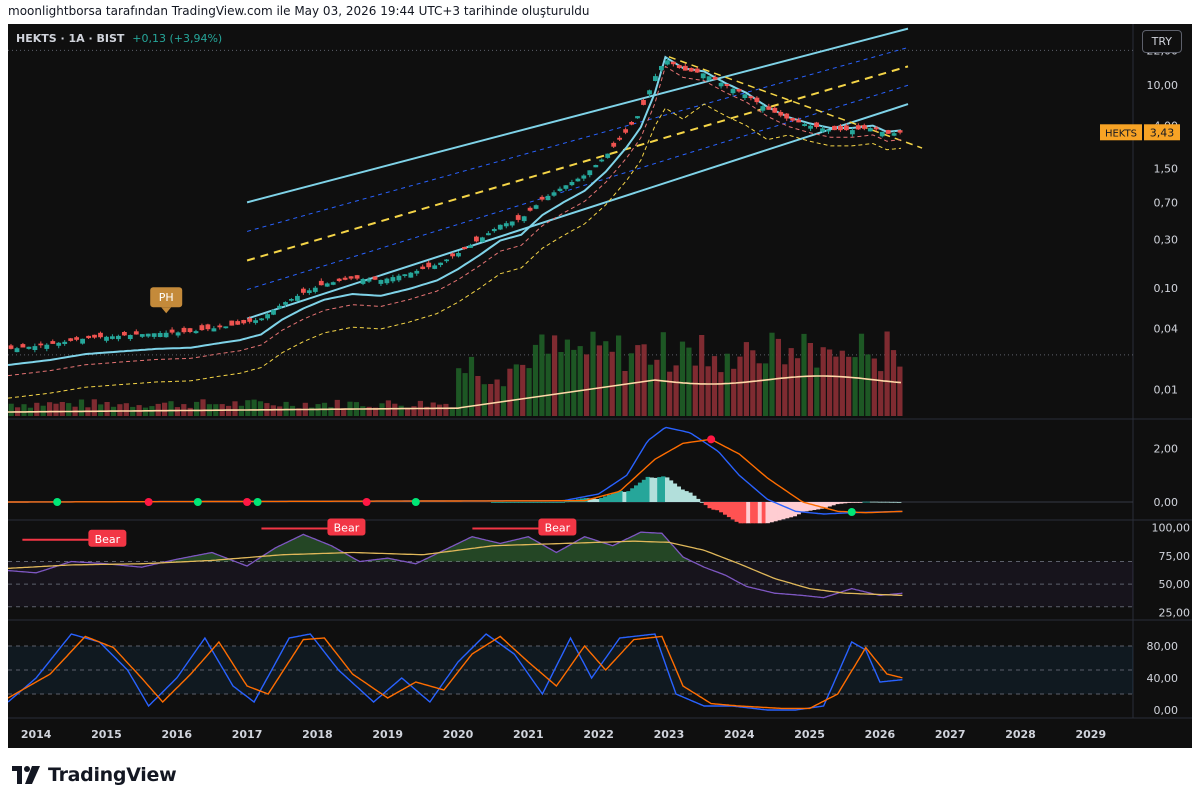 The image size is (1200, 804). I want to click on tradingview-logo: TradingView, so click(94, 775).